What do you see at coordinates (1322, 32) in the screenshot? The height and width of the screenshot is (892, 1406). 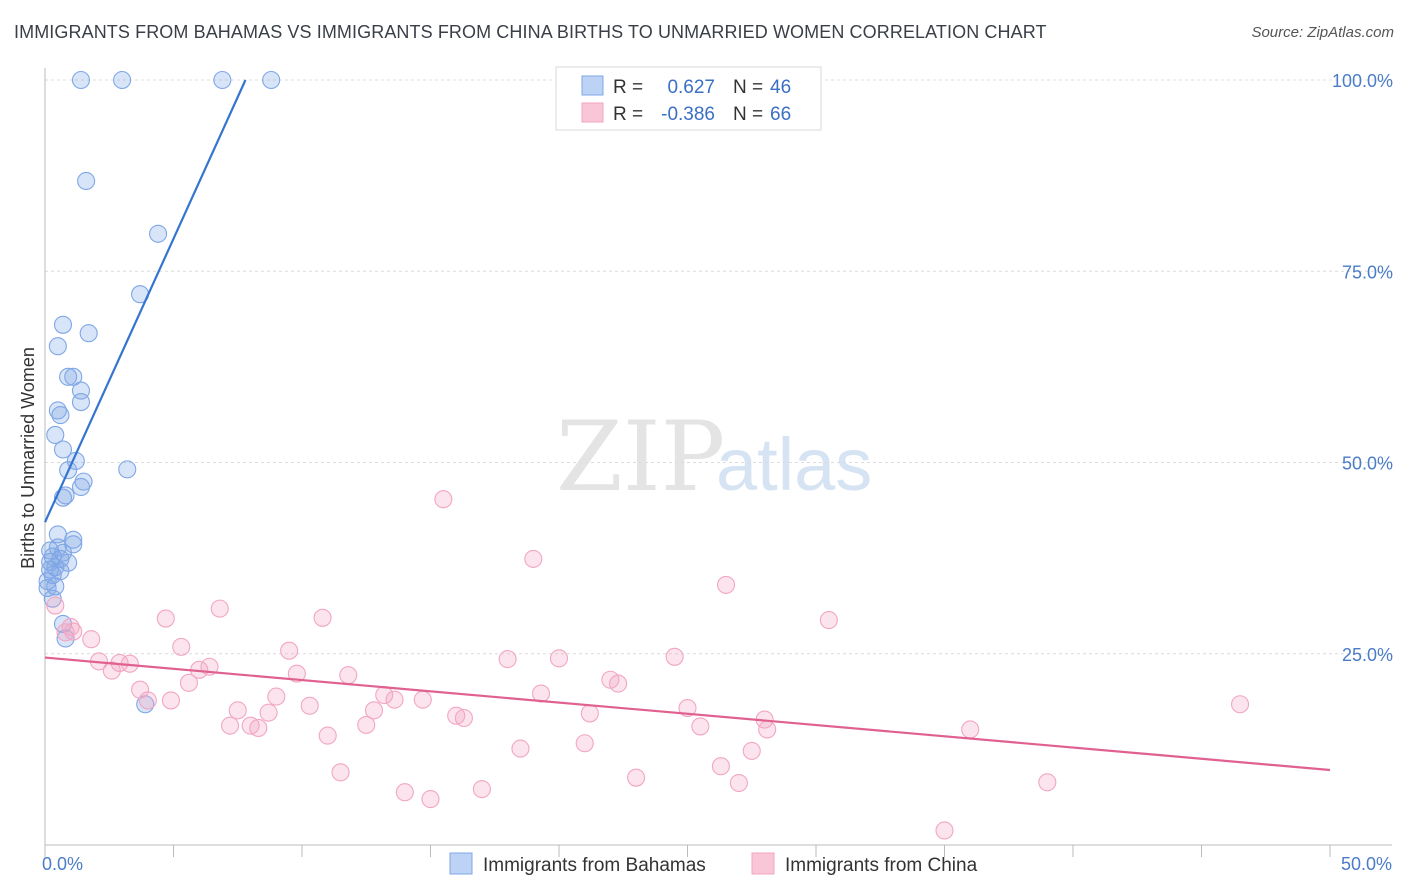 I see `chart-source: Source: ZipAtlas.com` at bounding box center [1322, 32].